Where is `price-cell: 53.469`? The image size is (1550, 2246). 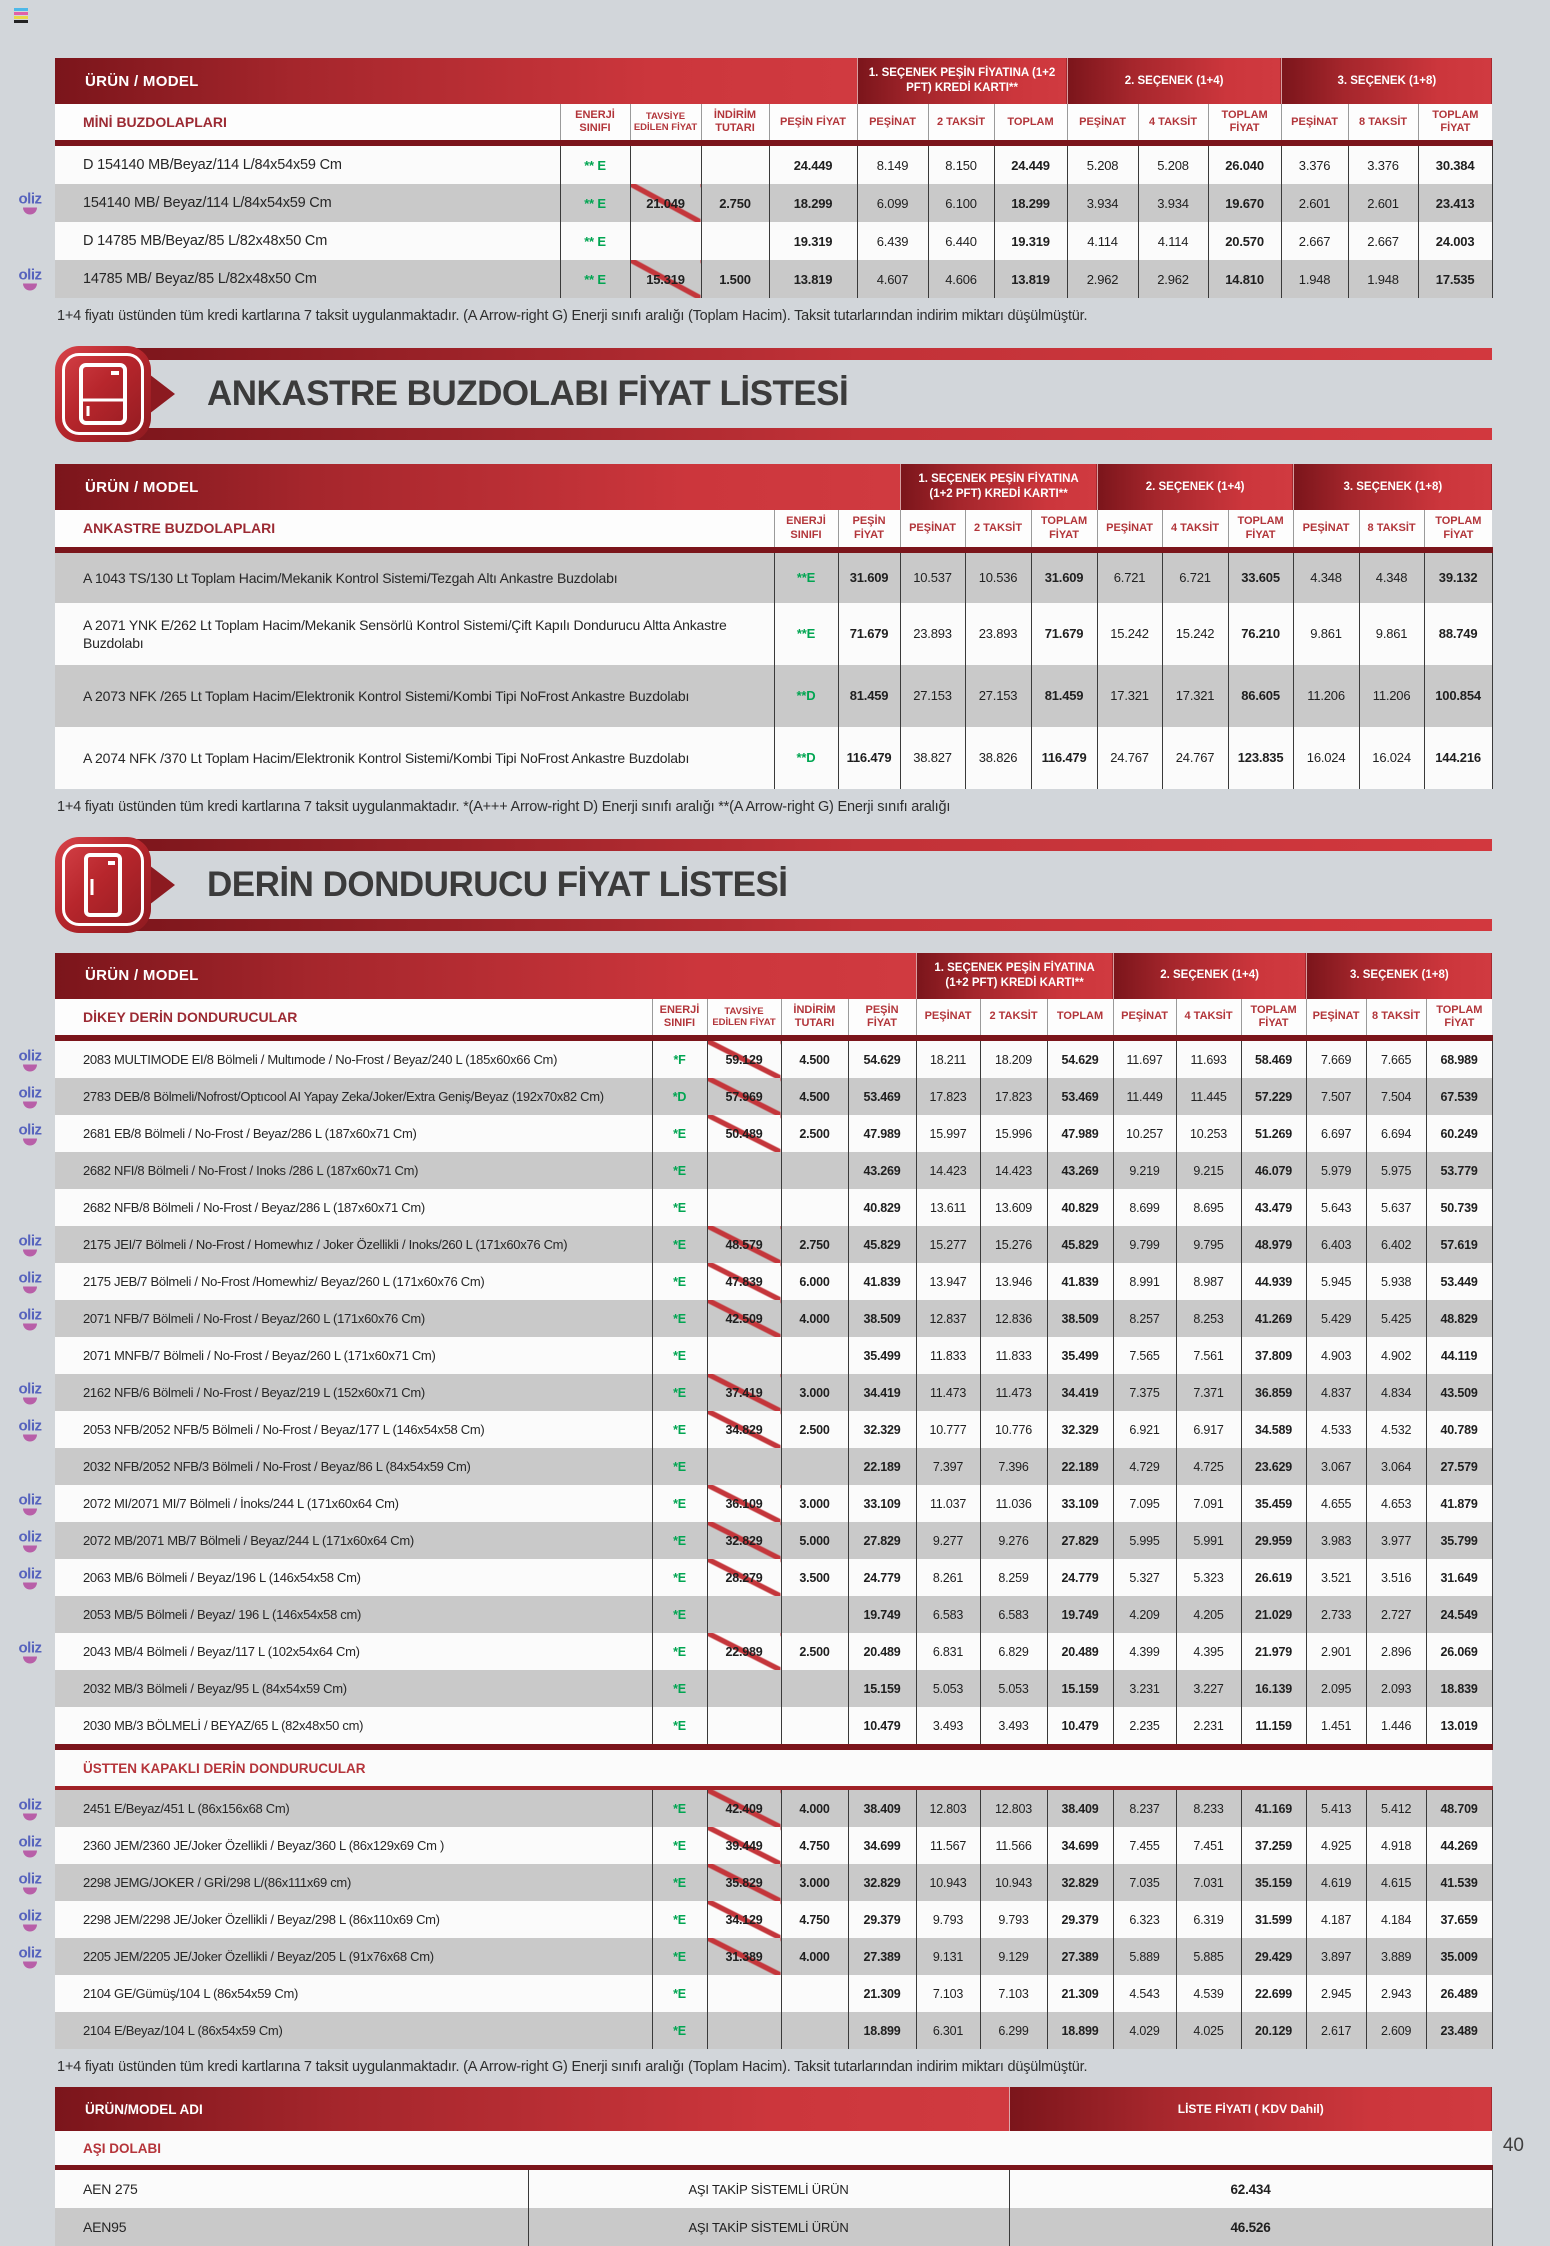 price-cell: 53.469 is located at coordinates (1080, 1097).